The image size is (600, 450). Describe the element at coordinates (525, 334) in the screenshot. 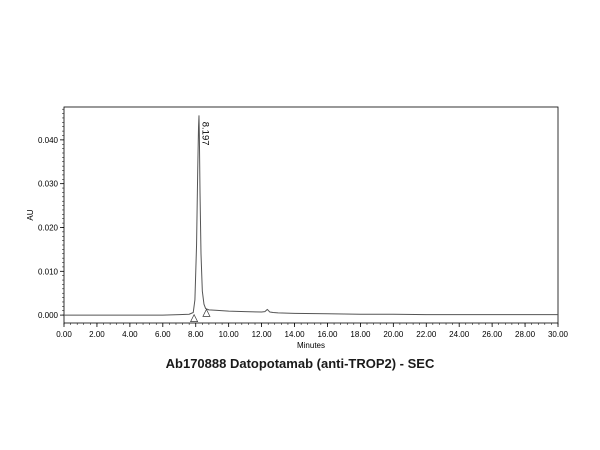

I see `x-tick-label: 28.00` at that location.